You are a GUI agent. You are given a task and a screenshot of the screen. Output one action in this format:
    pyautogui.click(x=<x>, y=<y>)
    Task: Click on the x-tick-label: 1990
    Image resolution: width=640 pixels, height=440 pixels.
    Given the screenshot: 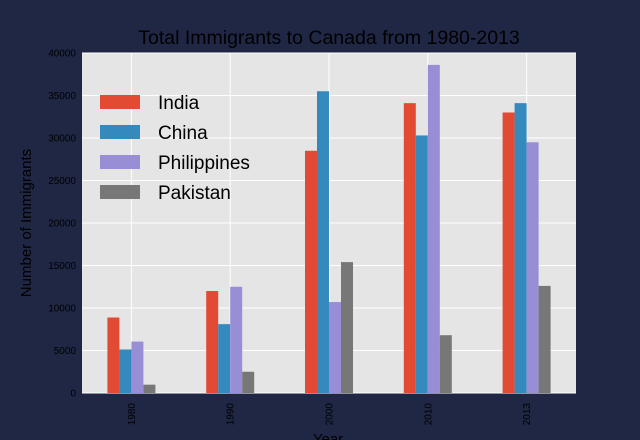 What is the action you would take?
    pyautogui.click(x=231, y=414)
    